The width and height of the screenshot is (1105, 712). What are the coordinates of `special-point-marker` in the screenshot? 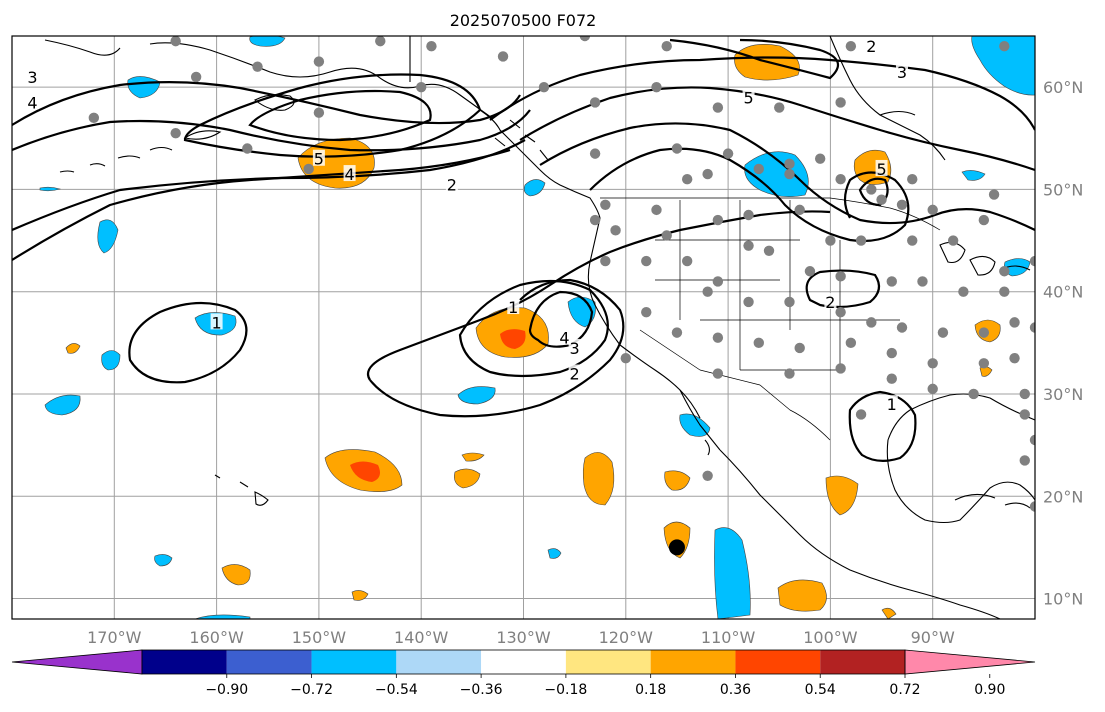 It's located at (676, 547).